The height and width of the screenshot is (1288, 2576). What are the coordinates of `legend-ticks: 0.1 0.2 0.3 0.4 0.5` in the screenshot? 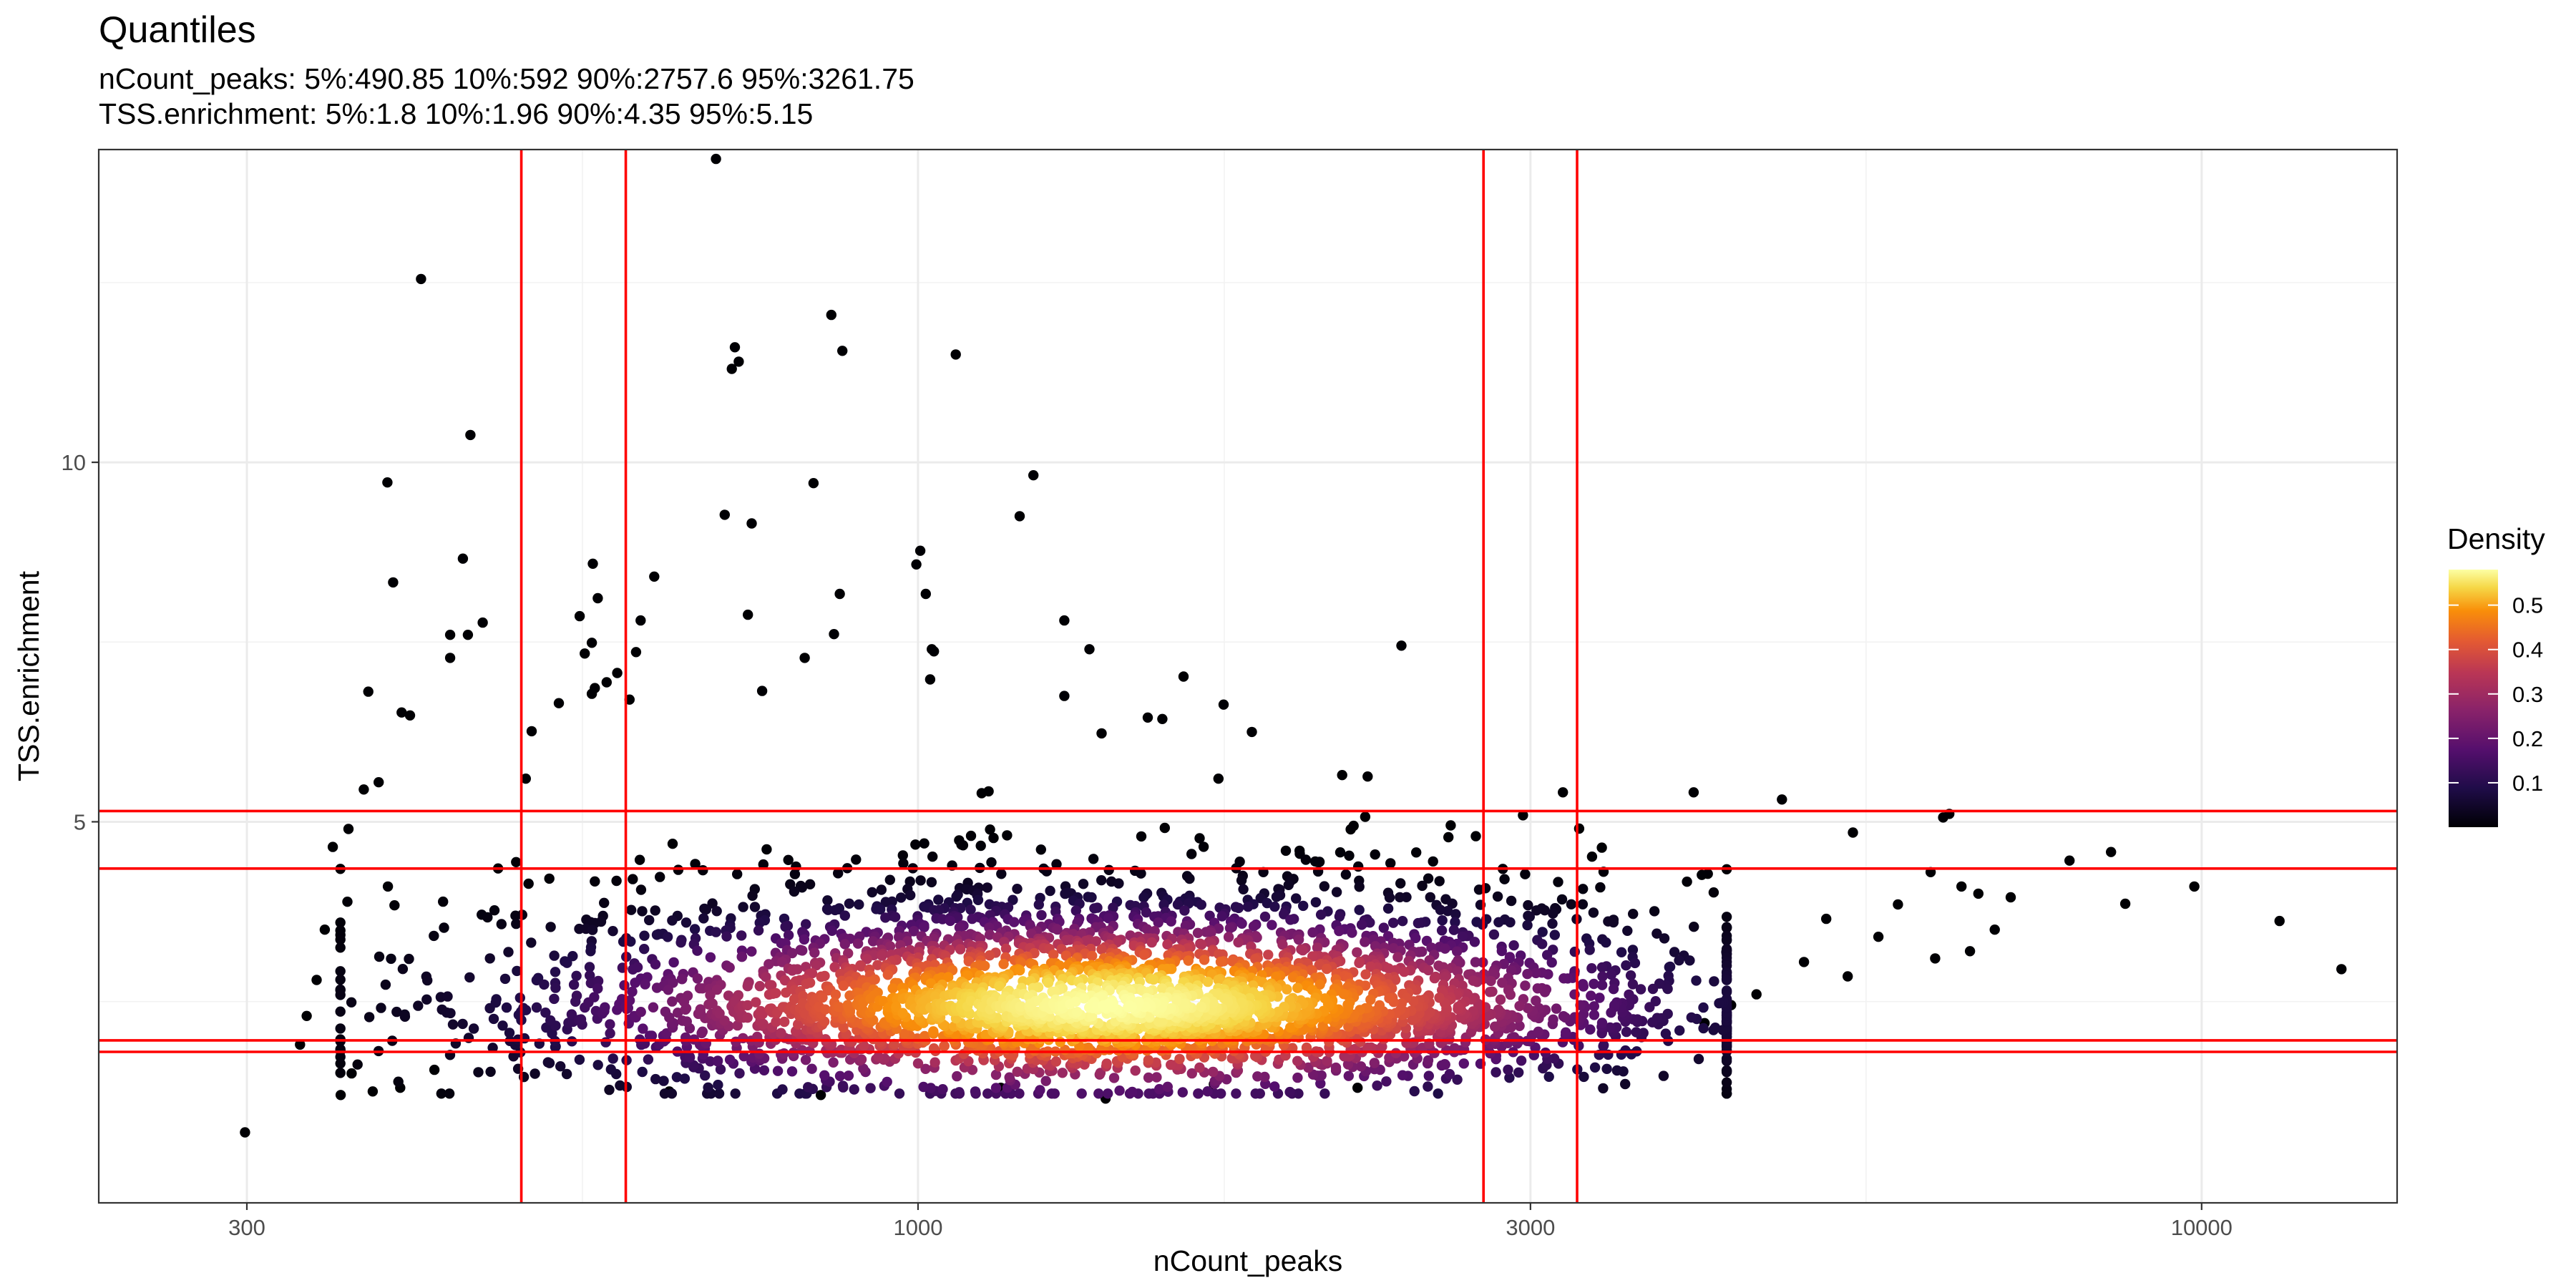 It's located at (2496, 694).